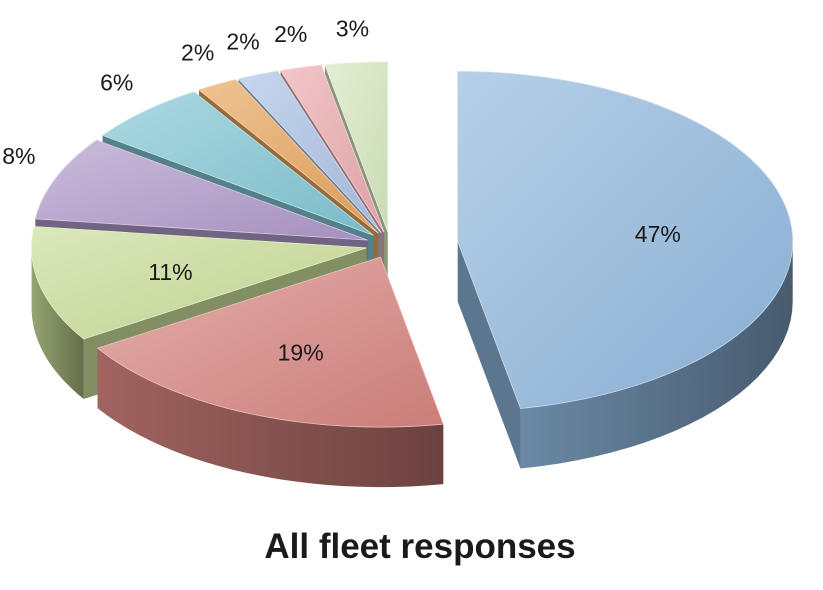  I want to click on data-label-6: 2%, so click(197, 53).